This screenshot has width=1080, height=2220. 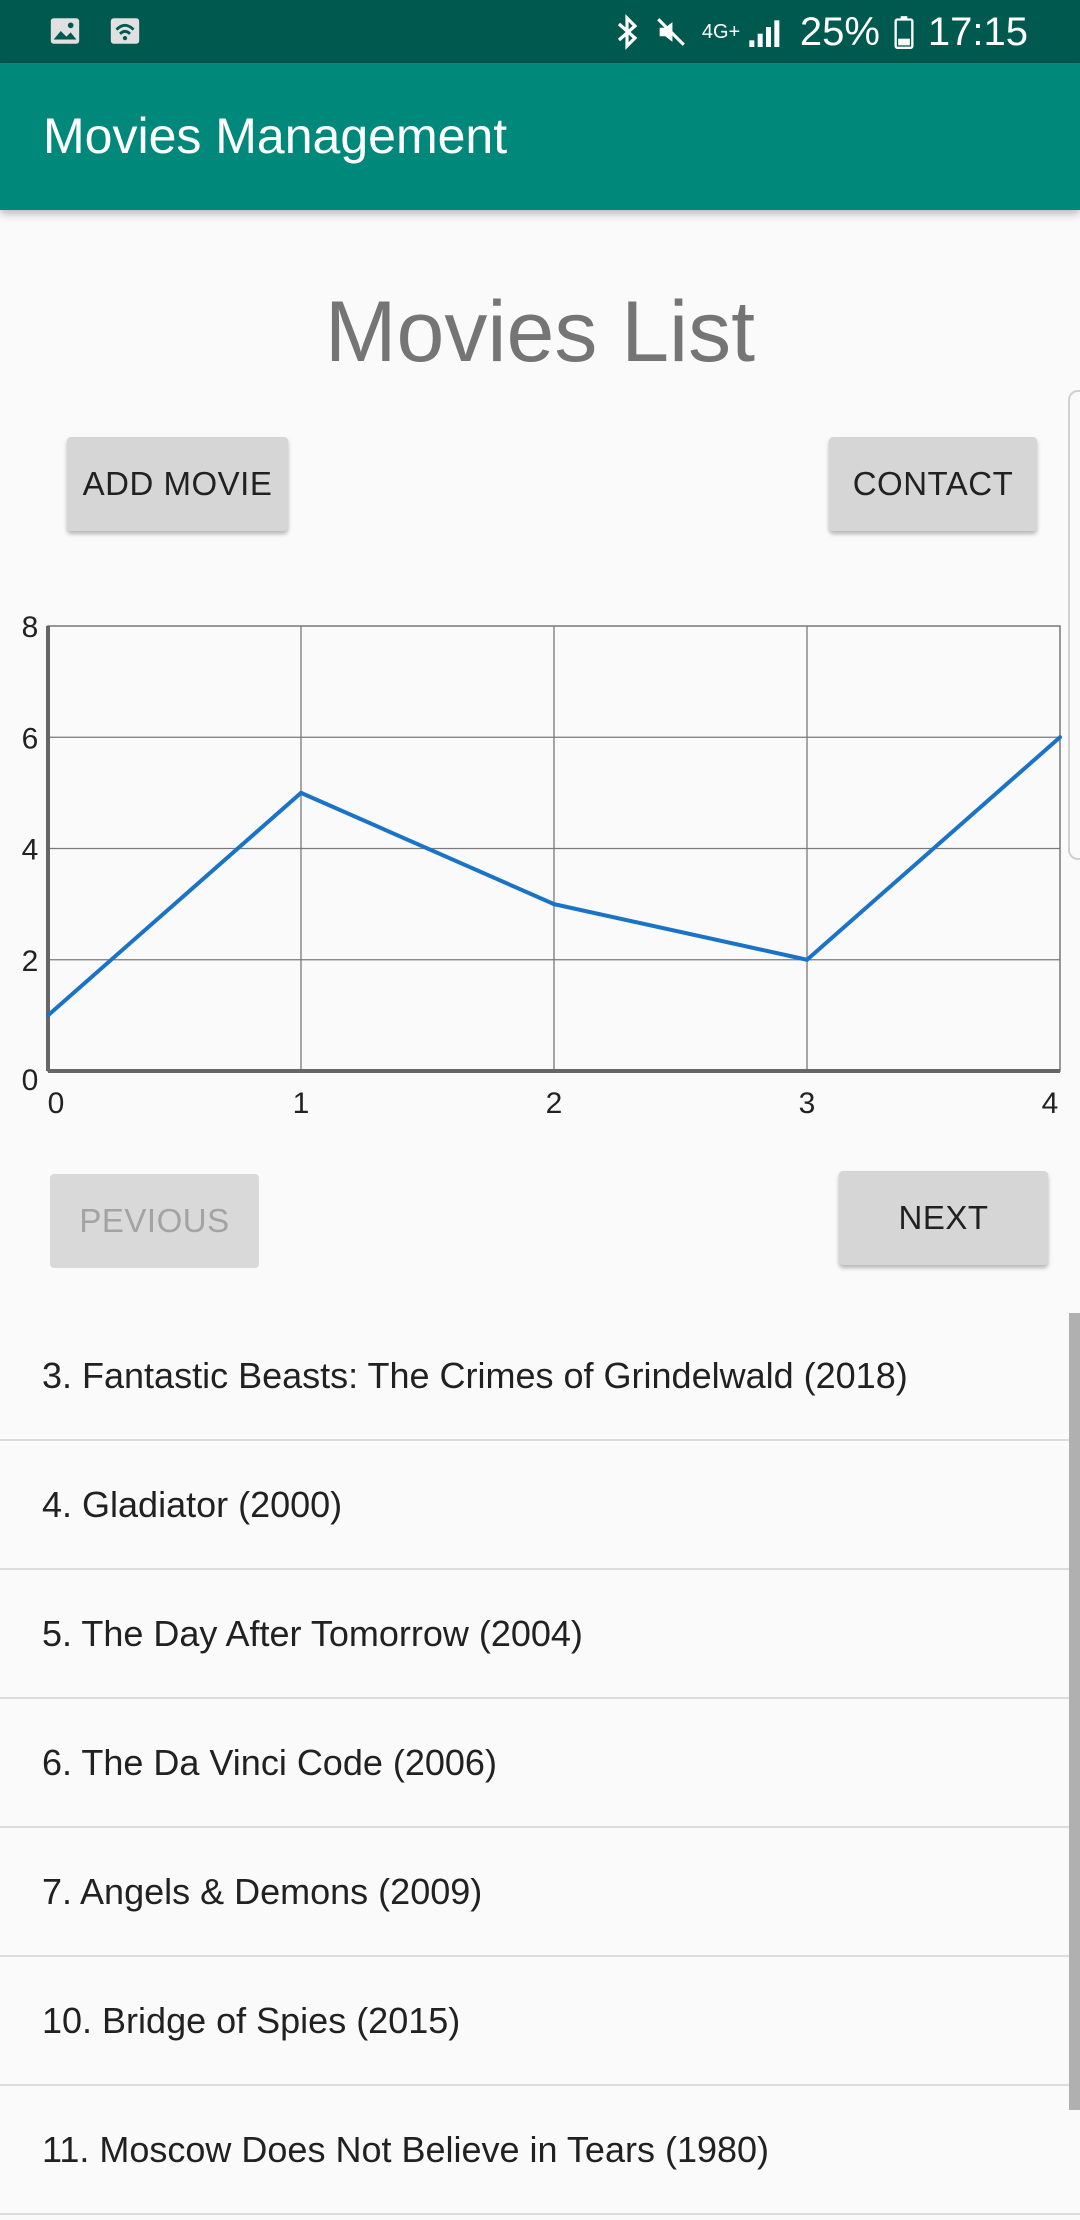 I want to click on list-scrollbar, so click(x=1074, y=1711).